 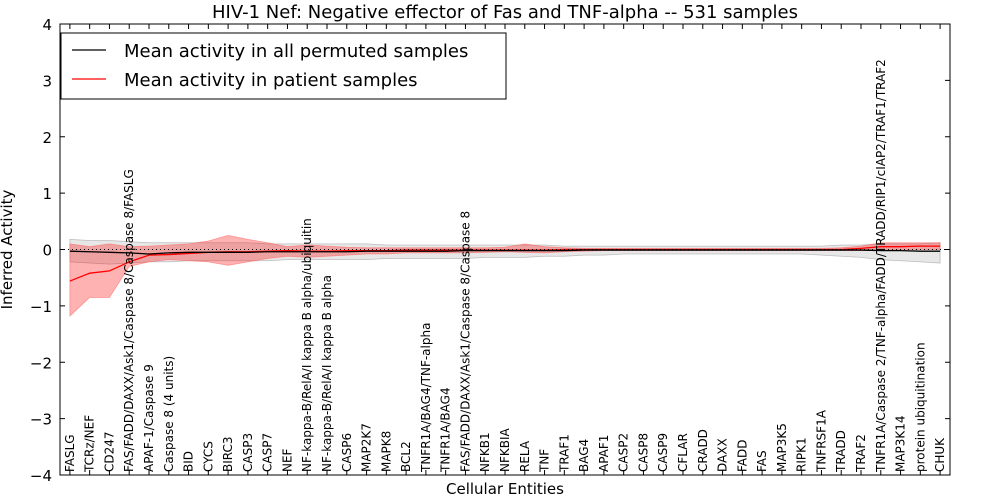 I want to click on x-tick-label: CASP3, so click(x=248, y=452).